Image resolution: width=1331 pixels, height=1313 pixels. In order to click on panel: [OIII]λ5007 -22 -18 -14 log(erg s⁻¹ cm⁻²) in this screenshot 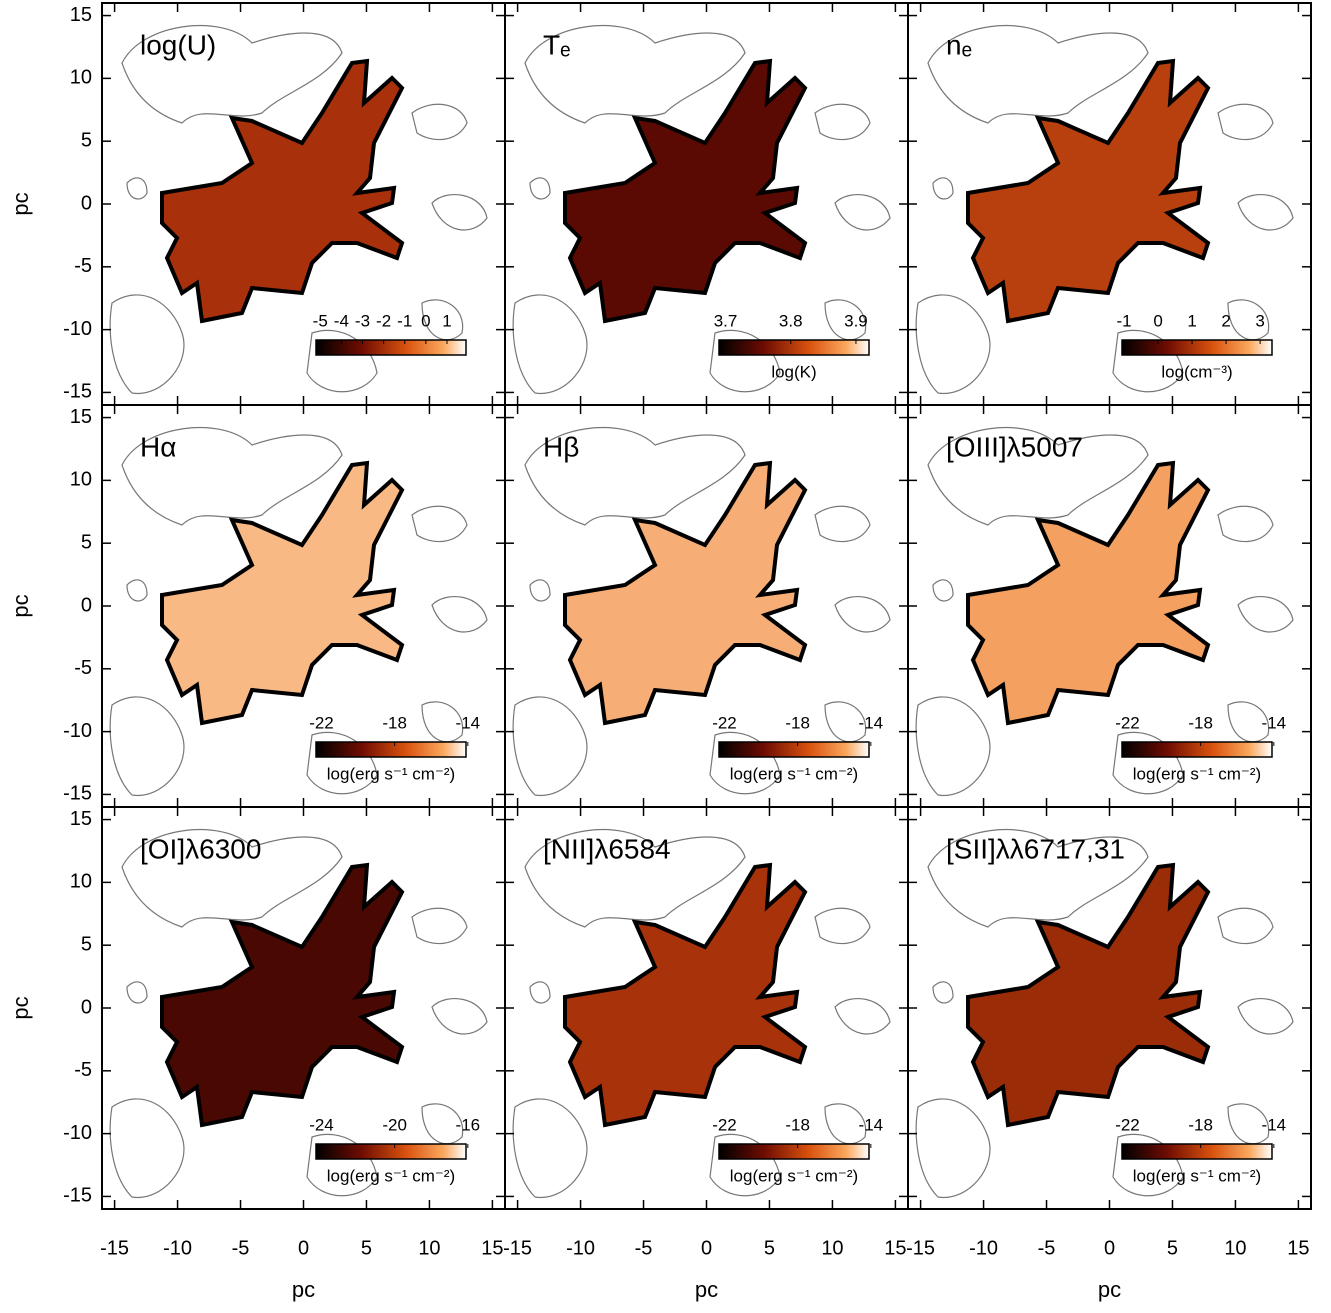, I will do `click(1109, 606)`.